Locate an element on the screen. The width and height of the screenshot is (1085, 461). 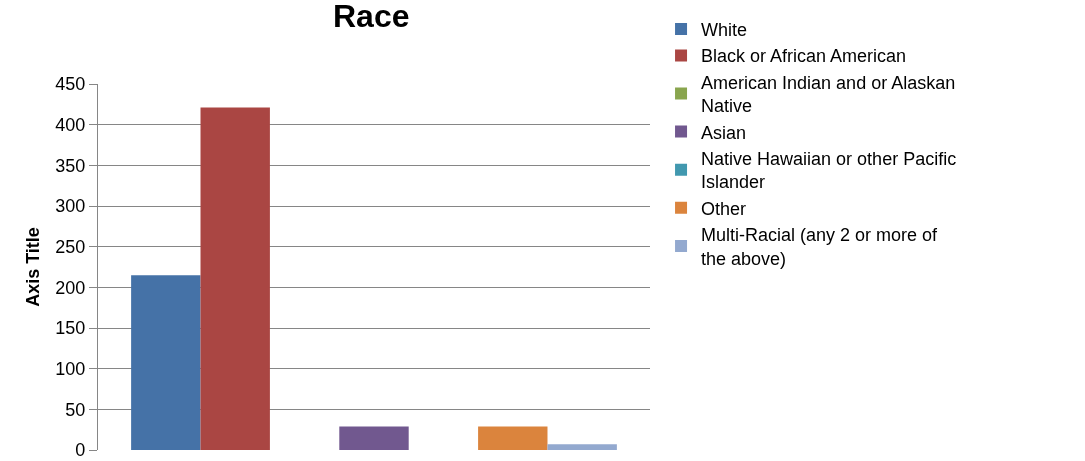
y-tick-label: 50 is located at coordinates (75, 409).